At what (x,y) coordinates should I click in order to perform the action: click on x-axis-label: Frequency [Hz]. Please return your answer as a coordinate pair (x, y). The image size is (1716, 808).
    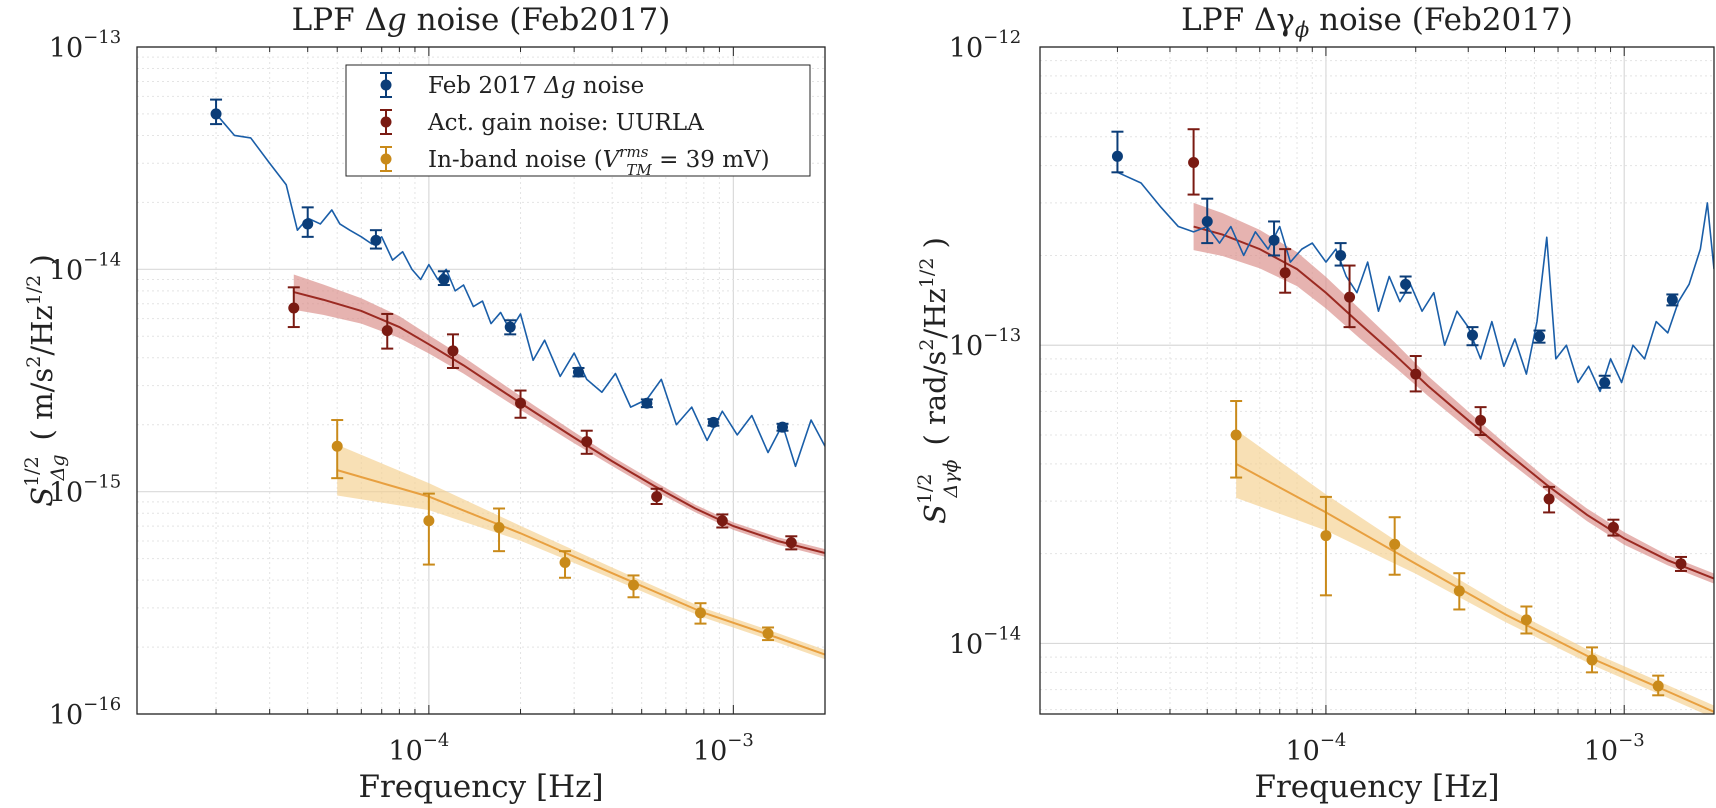
    Looking at the image, I should click on (480, 787).